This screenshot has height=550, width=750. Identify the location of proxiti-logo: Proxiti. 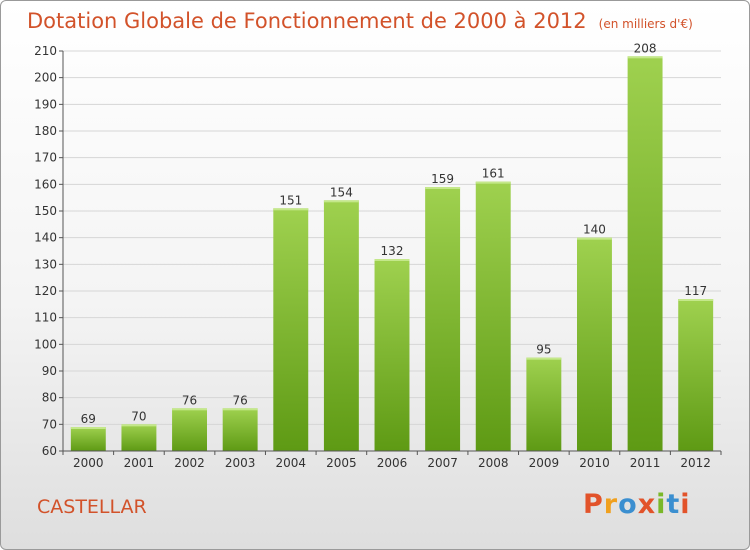
(637, 504).